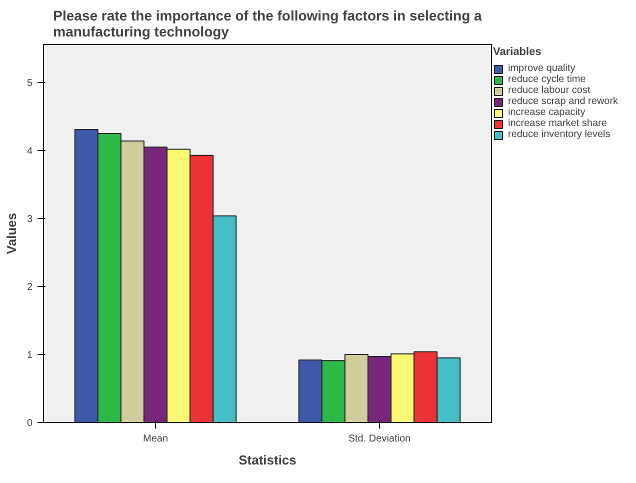 The height and width of the screenshot is (483, 636). I want to click on legend-label: increase capacity, so click(547, 112).